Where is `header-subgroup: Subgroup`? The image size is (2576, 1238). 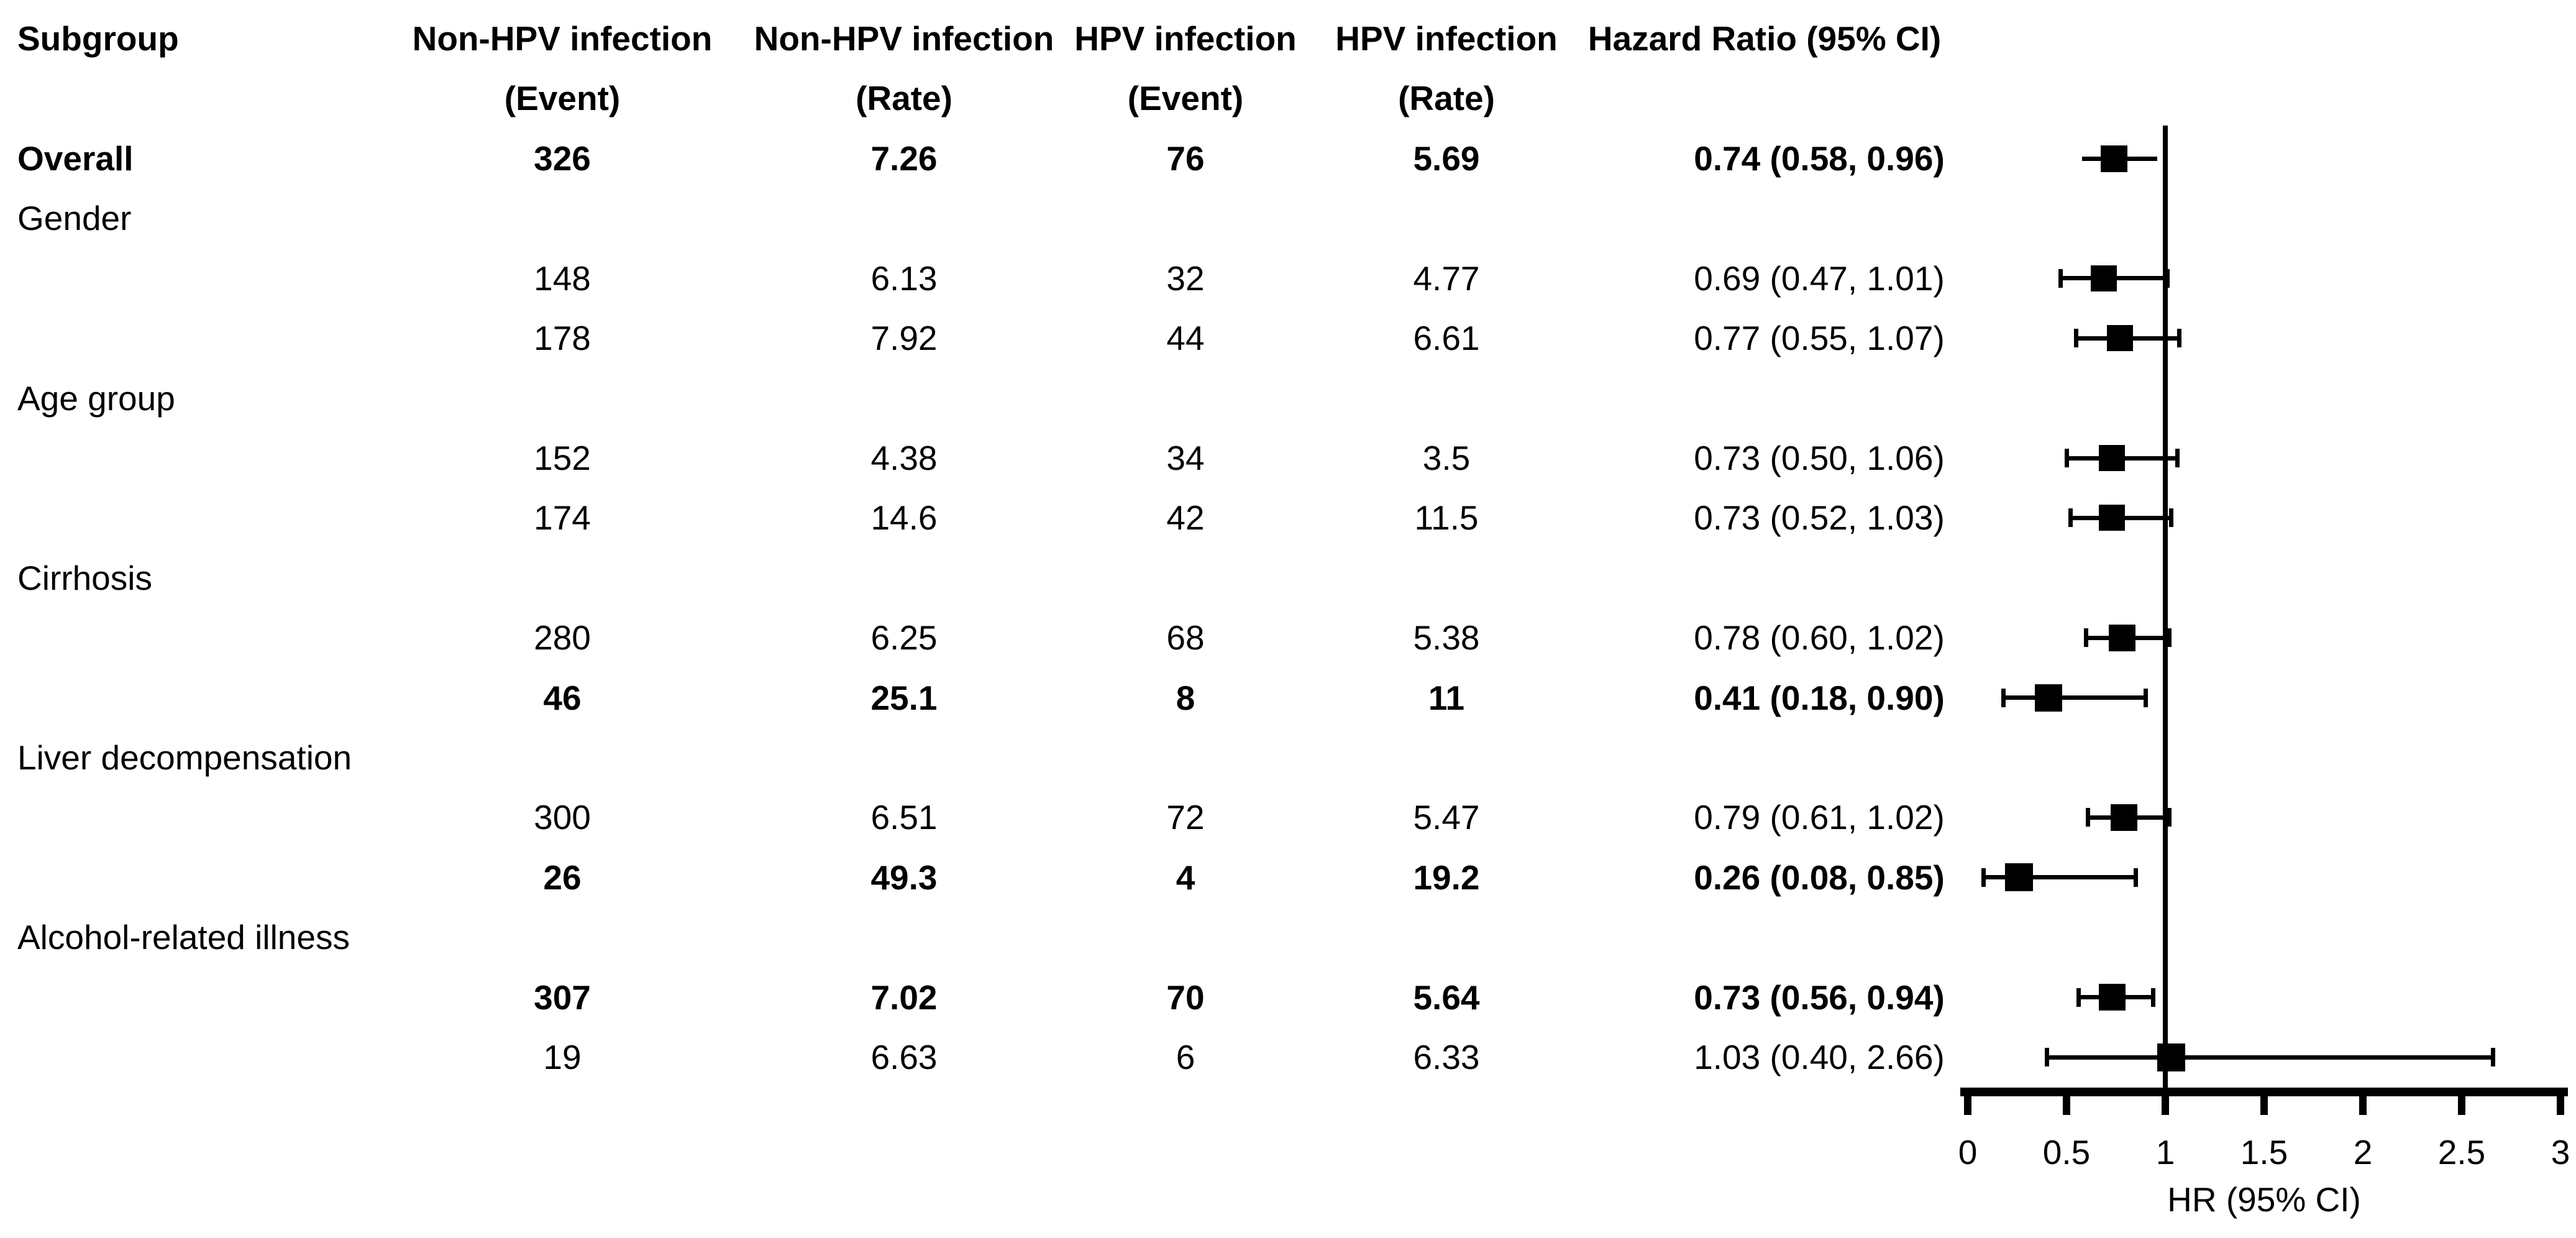
header-subgroup: Subgroup is located at coordinates (98, 38).